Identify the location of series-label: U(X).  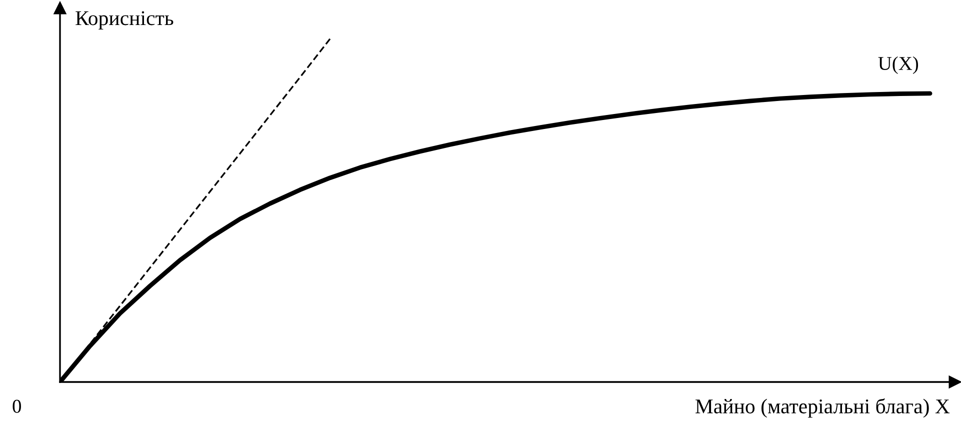
(898, 65).